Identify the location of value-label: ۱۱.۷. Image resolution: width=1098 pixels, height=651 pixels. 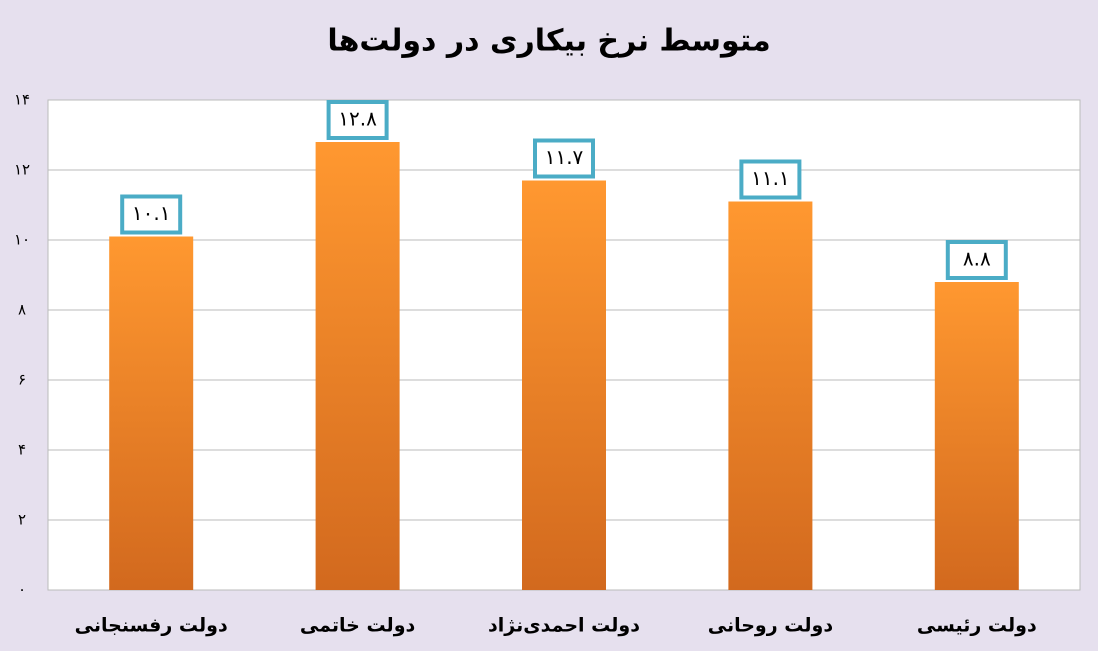
(564, 157).